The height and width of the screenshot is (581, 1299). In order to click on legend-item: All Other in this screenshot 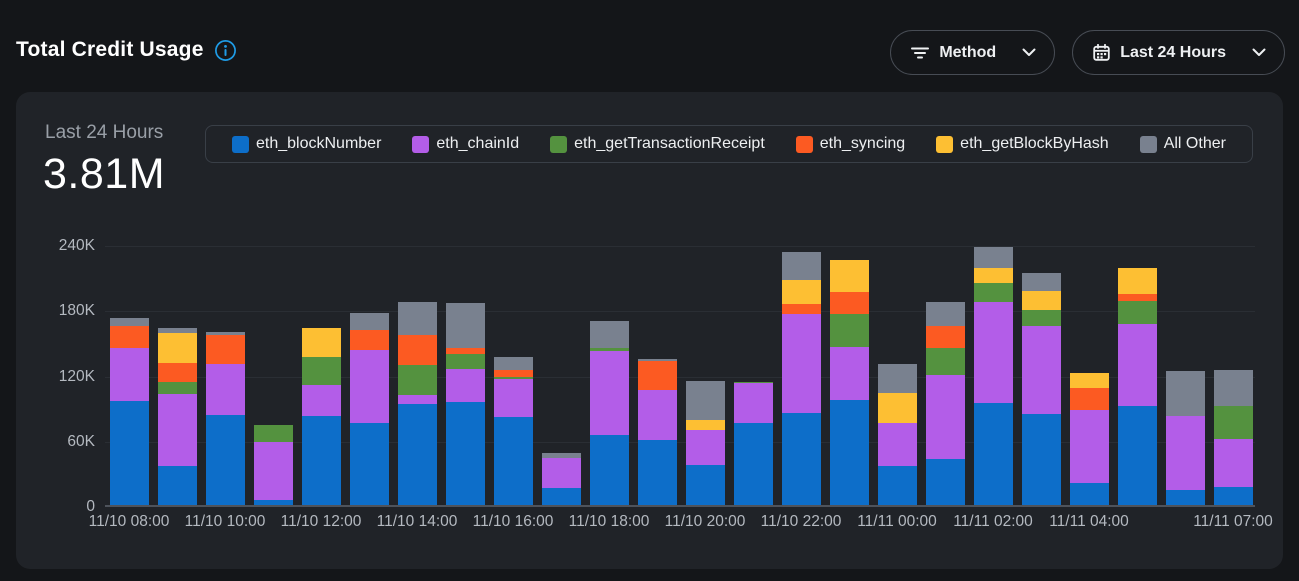, I will do `click(1182, 144)`.